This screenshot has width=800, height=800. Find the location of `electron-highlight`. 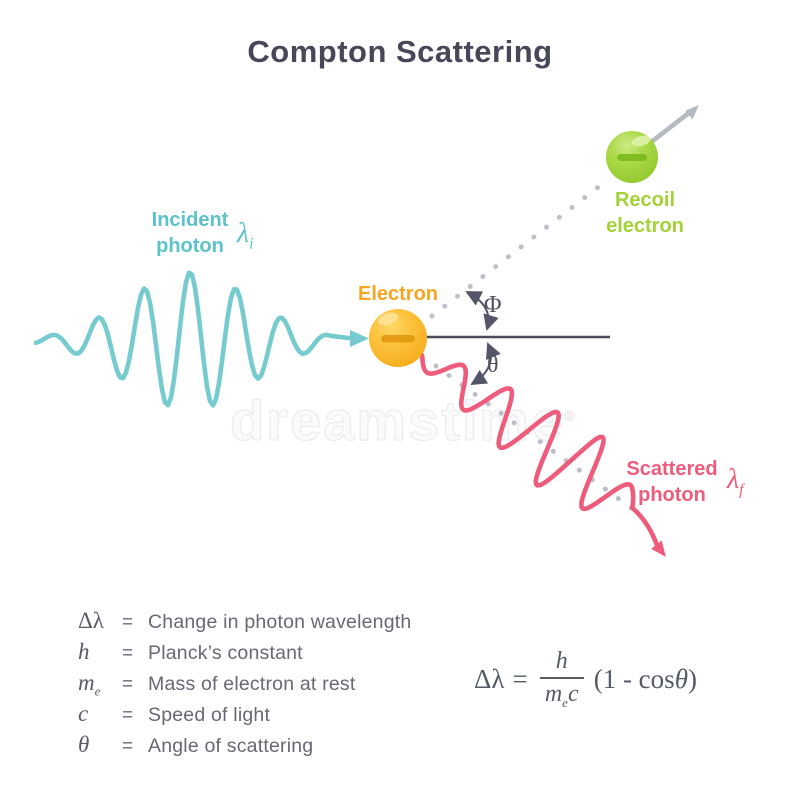

electron-highlight is located at coordinates (388, 319).